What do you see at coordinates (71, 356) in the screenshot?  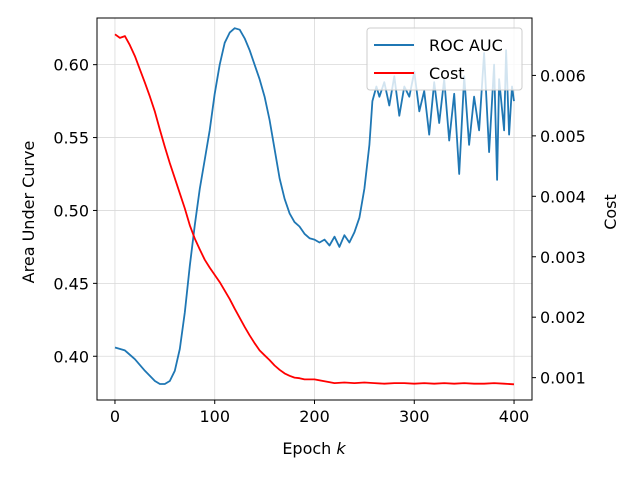 I see `y-left-tick-label: 0.40` at bounding box center [71, 356].